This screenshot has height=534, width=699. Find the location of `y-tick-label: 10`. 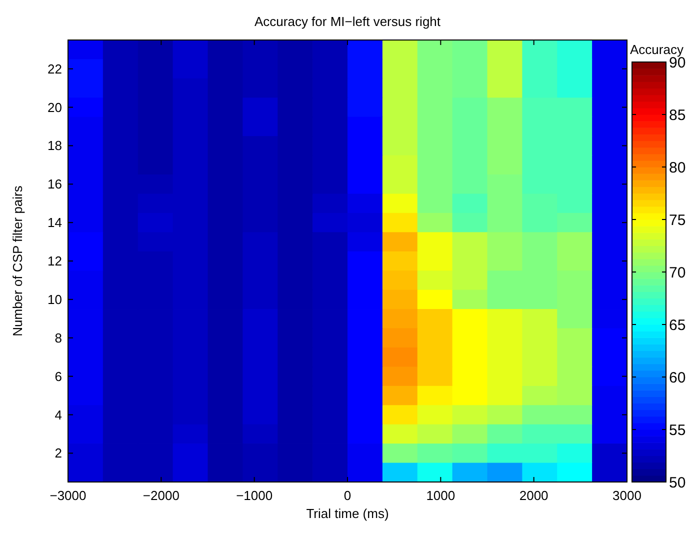

y-tick-label: 10 is located at coordinates (55, 299).